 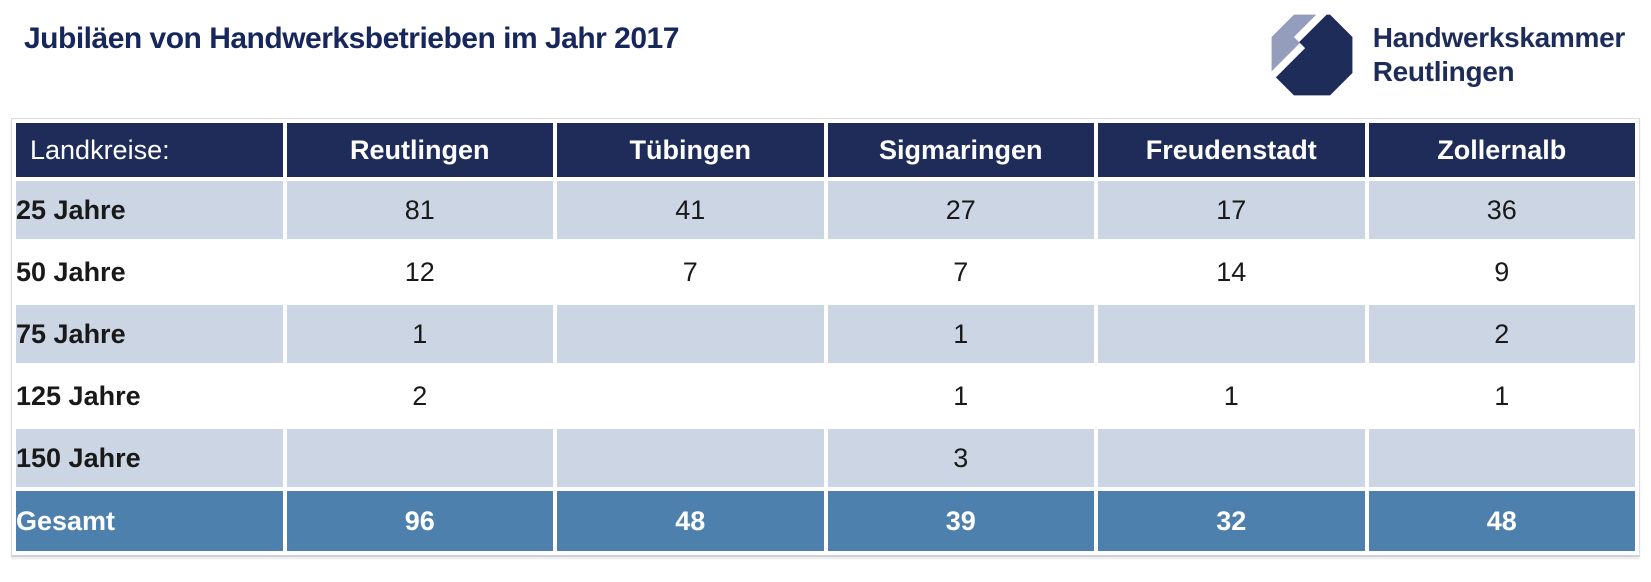 What do you see at coordinates (1499, 38) in the screenshot?
I see `org-name-line1: Handwerkskammer` at bounding box center [1499, 38].